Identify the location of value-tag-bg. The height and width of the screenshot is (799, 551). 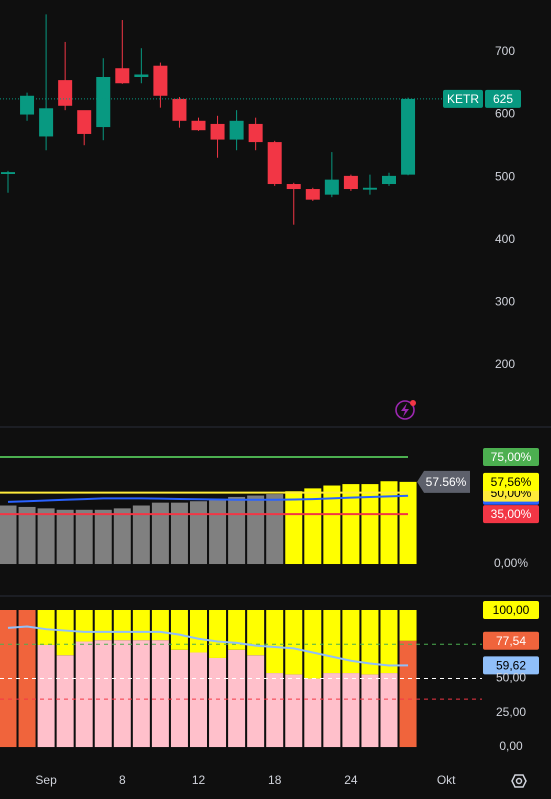
(443, 481).